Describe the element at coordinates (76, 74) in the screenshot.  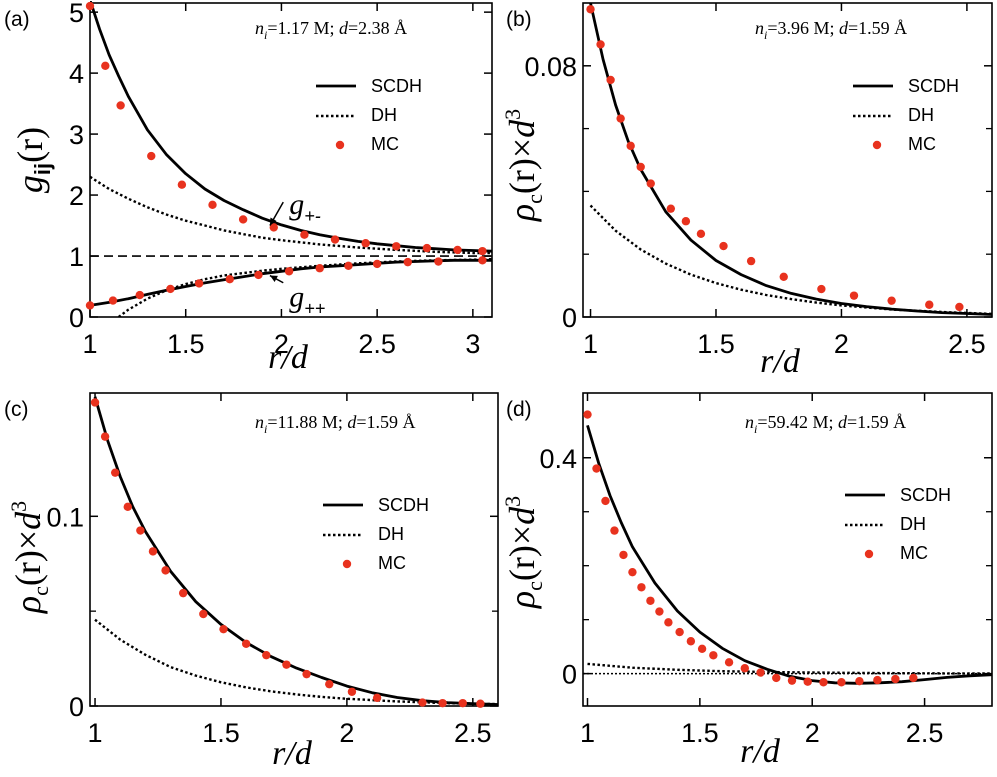
I see `y-tick-label: 4` at that location.